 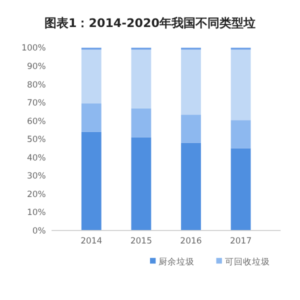 What do you see at coordinates (39, 231) in the screenshot?
I see `y-tick-label: 0%` at bounding box center [39, 231].